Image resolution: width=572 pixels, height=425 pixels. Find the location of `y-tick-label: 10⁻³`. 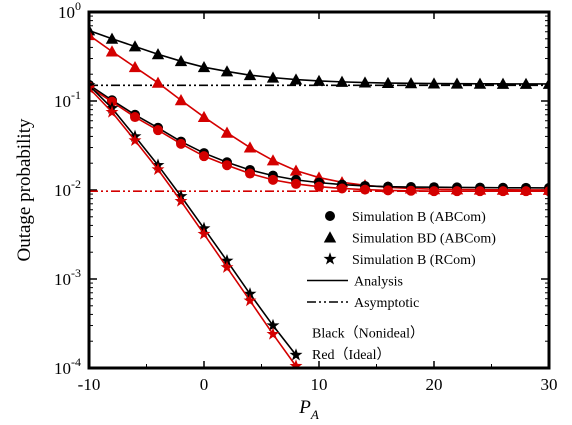

y-tick-label: 10⁻³ is located at coordinates (67, 277).